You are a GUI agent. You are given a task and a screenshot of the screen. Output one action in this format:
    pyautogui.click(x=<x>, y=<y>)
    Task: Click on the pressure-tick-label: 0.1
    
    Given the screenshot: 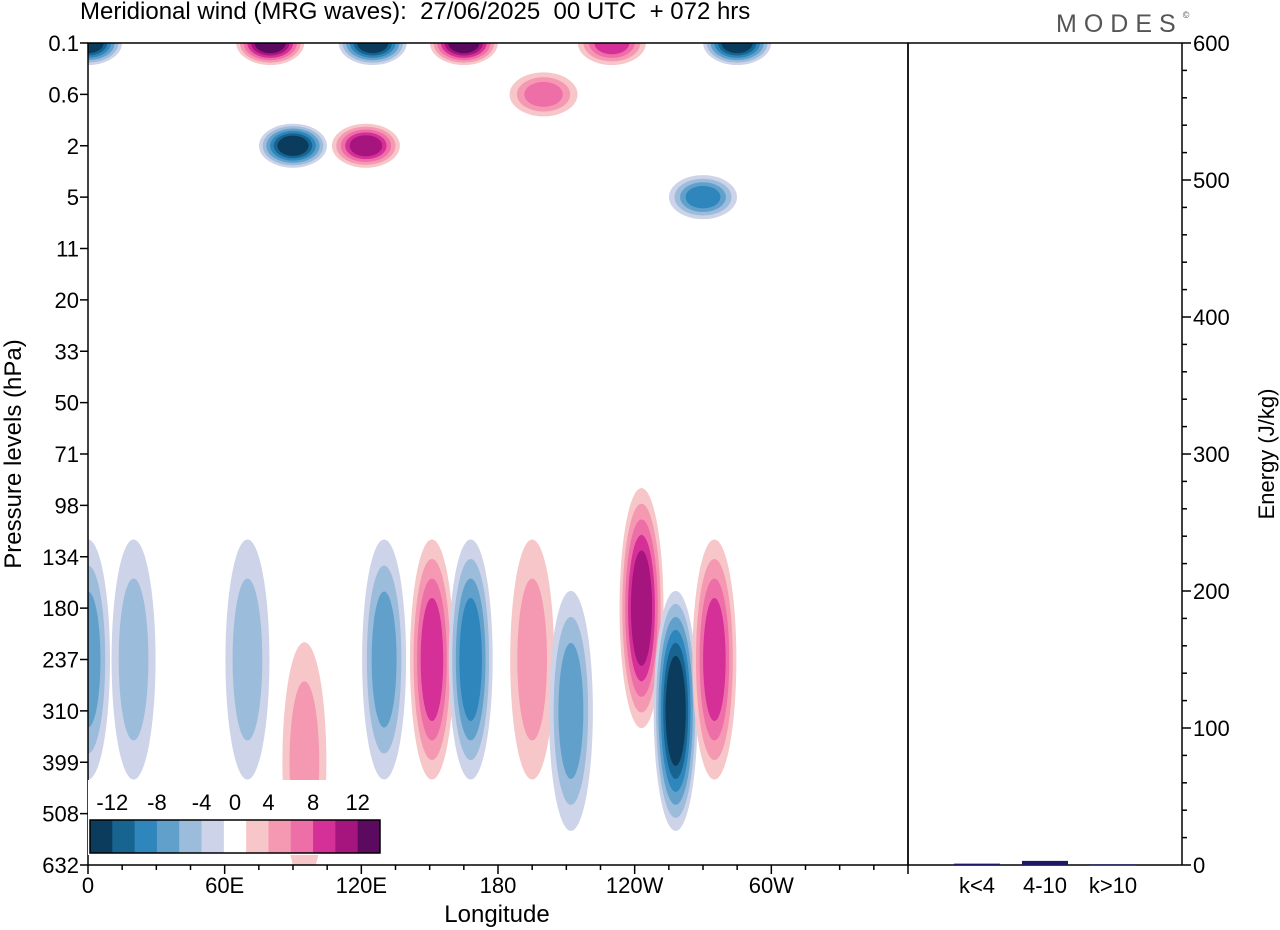 What is the action you would take?
    pyautogui.click(x=63, y=43)
    